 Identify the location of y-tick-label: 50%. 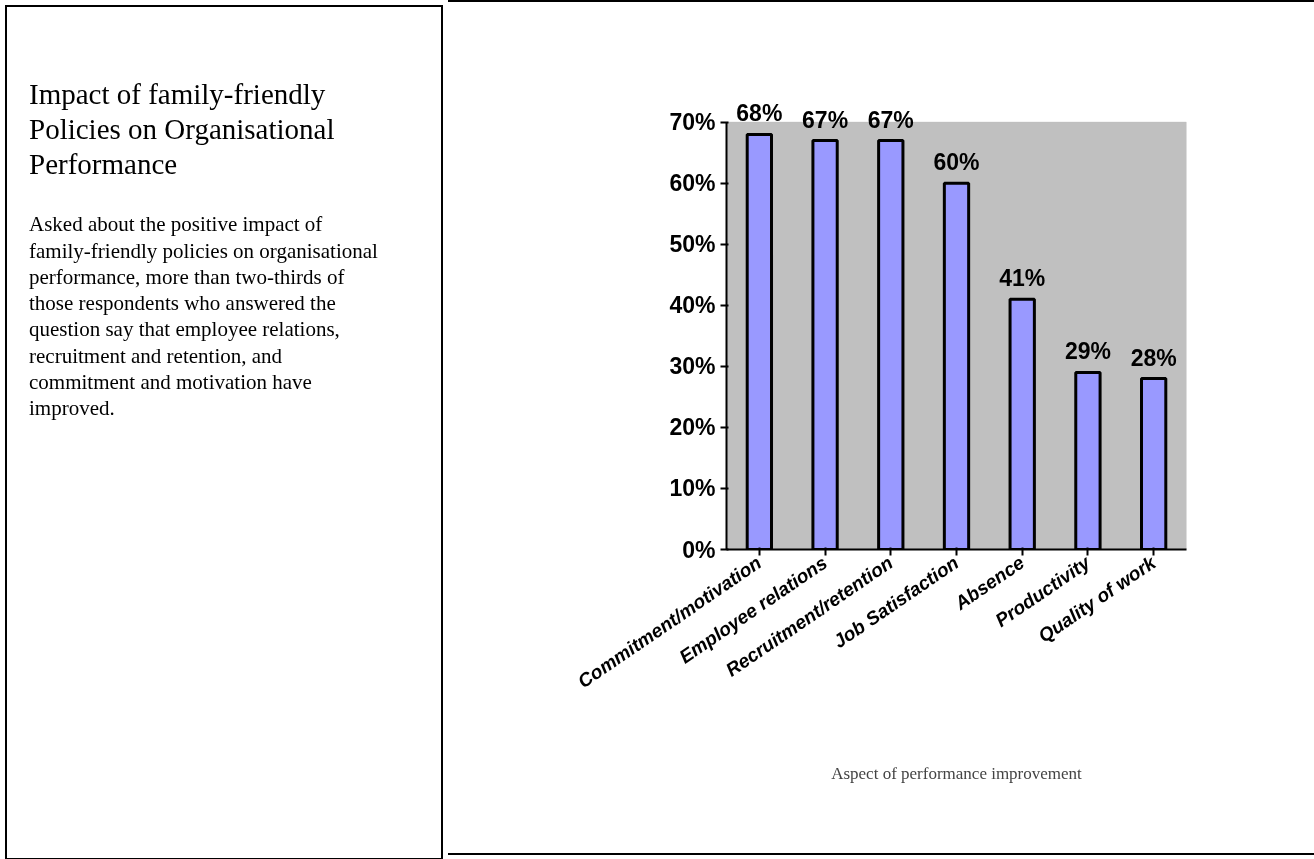
(692, 244).